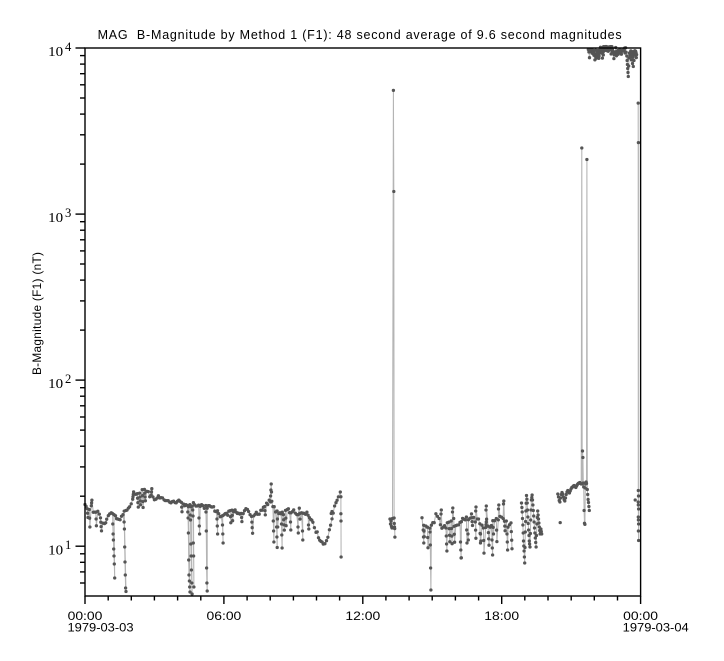 The width and height of the screenshot is (724, 661). What do you see at coordinates (656, 627) in the screenshot?
I see `svg-text: 1979-03-04` at bounding box center [656, 627].